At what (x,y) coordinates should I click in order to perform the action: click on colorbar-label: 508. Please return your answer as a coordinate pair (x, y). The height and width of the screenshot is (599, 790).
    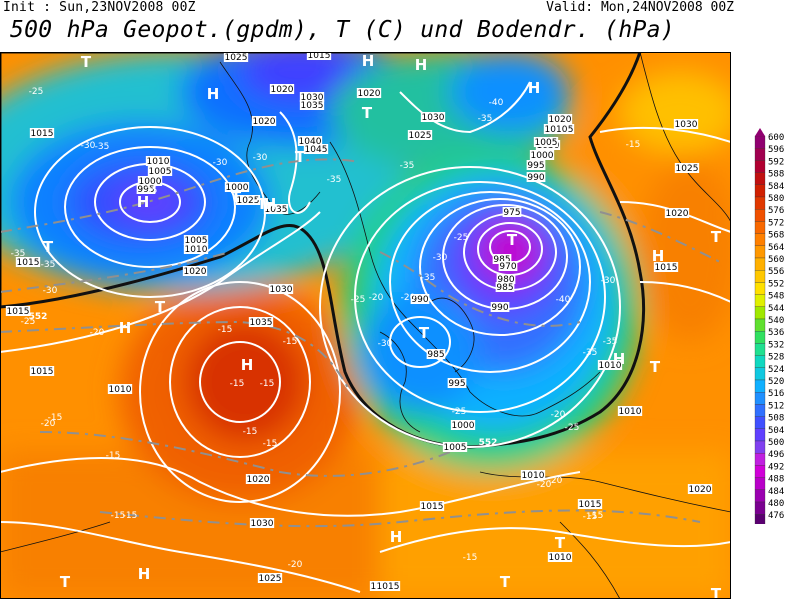
    Looking at the image, I should click on (776, 419).